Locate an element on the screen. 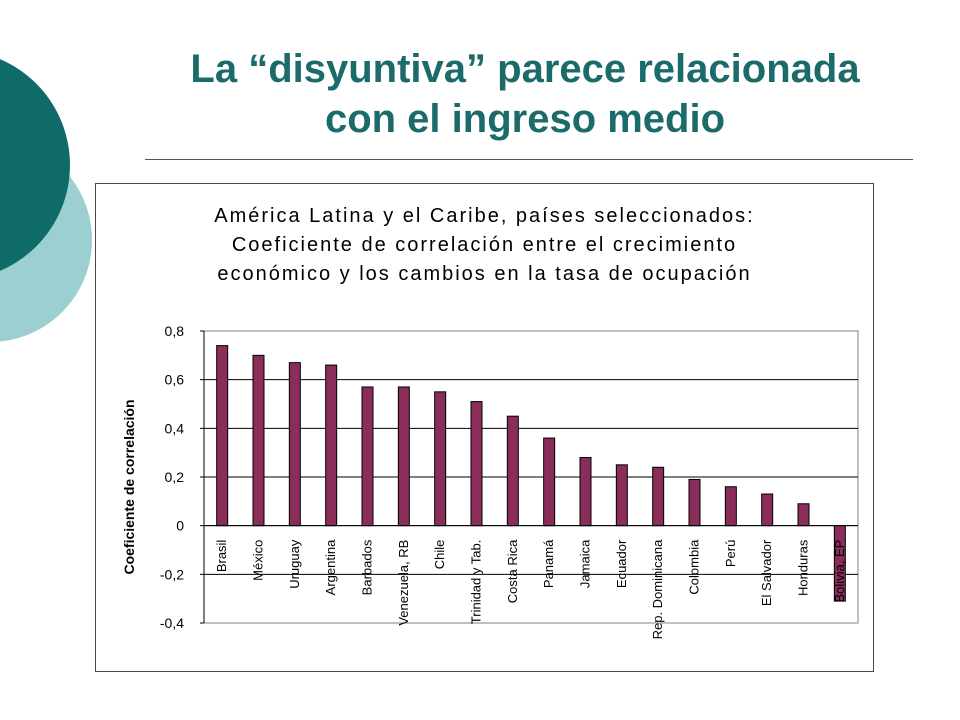 The height and width of the screenshot is (720, 960). category-label: Rep. Dominicana is located at coordinates (657, 589).